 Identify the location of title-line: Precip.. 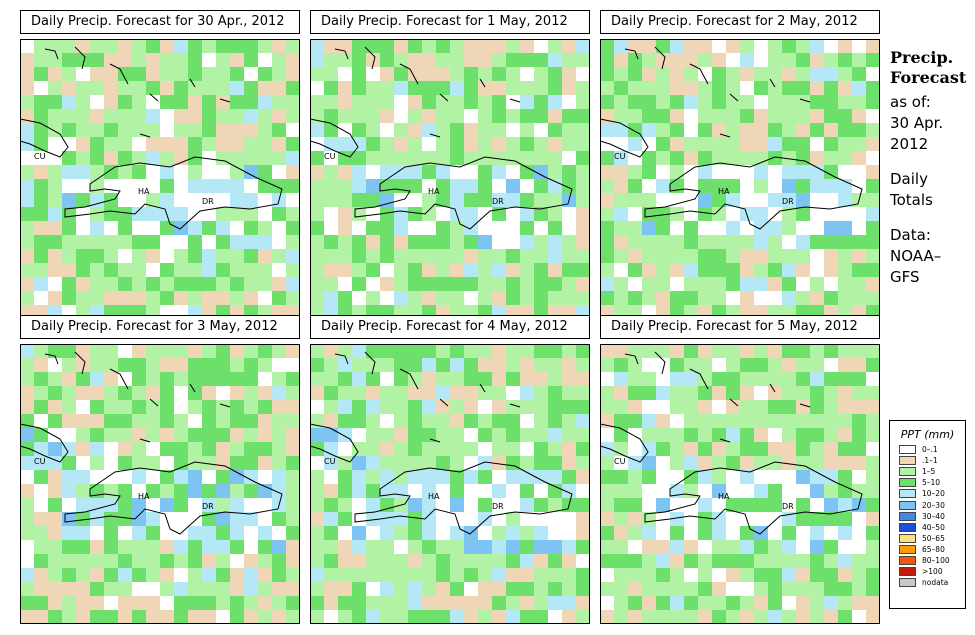
(922, 57).